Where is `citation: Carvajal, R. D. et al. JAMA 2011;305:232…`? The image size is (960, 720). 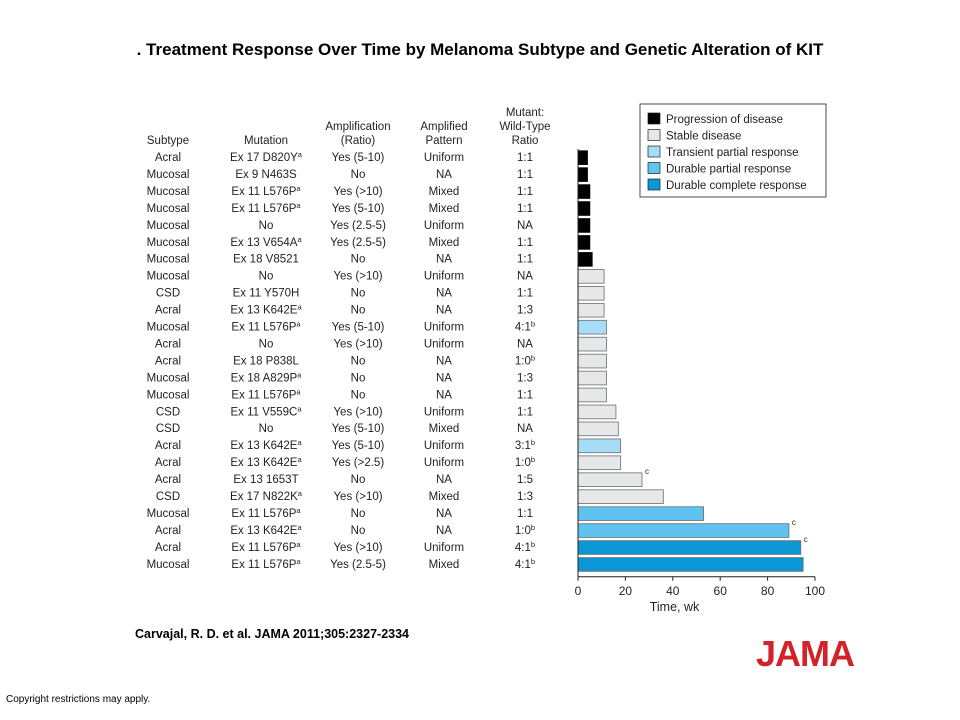 citation: Carvajal, R. D. et al. JAMA 2011;305:232… is located at coordinates (272, 634).